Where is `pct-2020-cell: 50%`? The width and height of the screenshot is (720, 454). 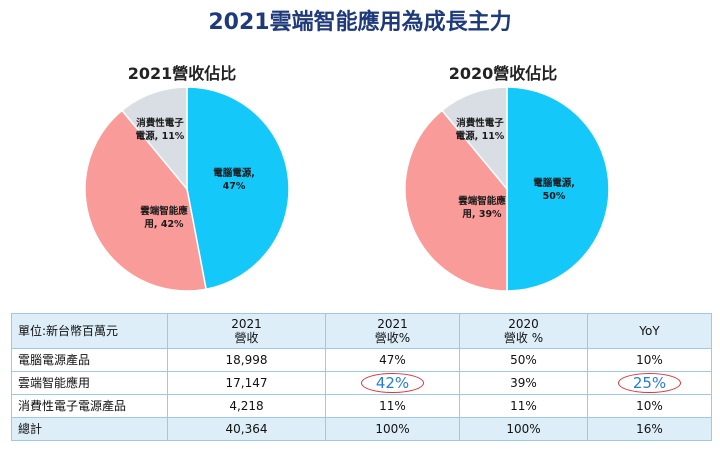
pct-2020-cell: 50% is located at coordinates (523, 360).